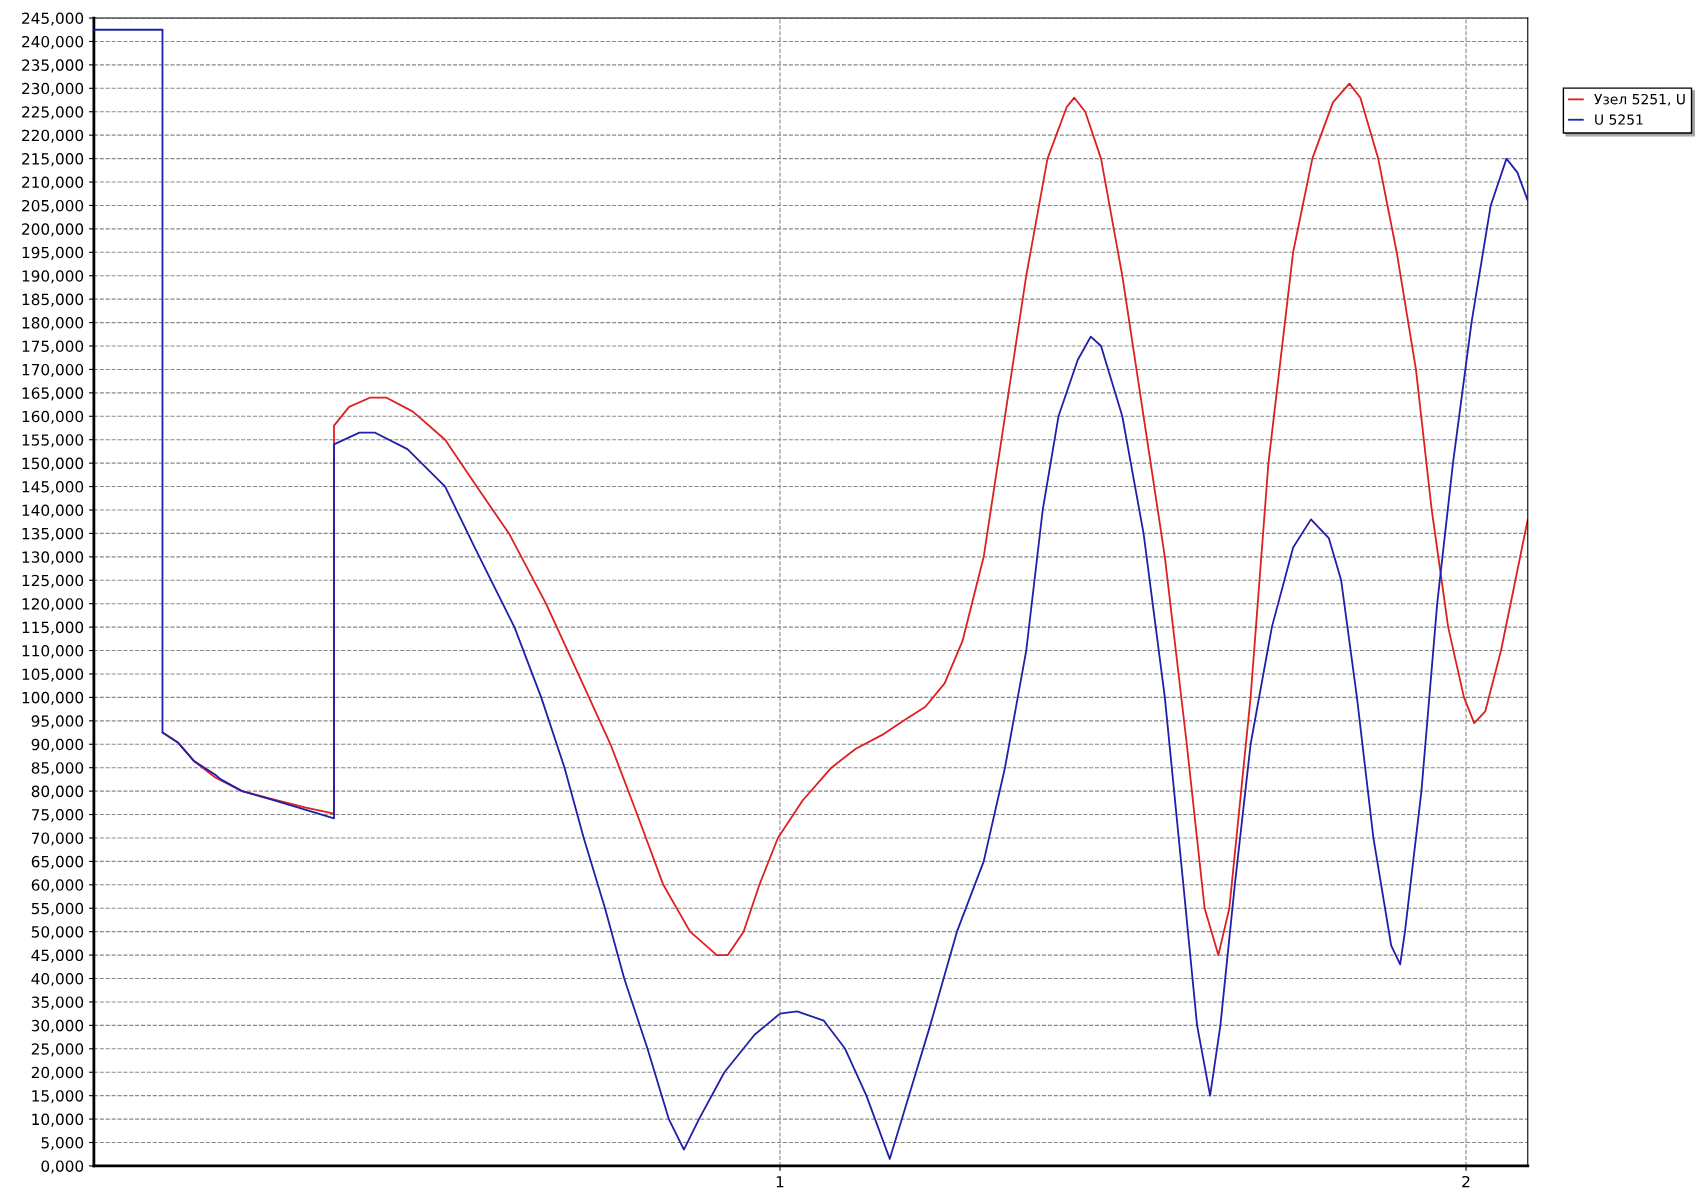 The image size is (1707, 1202). Describe the element at coordinates (57, 745) in the screenshot. I see `y-tick-label: 90,000` at that location.